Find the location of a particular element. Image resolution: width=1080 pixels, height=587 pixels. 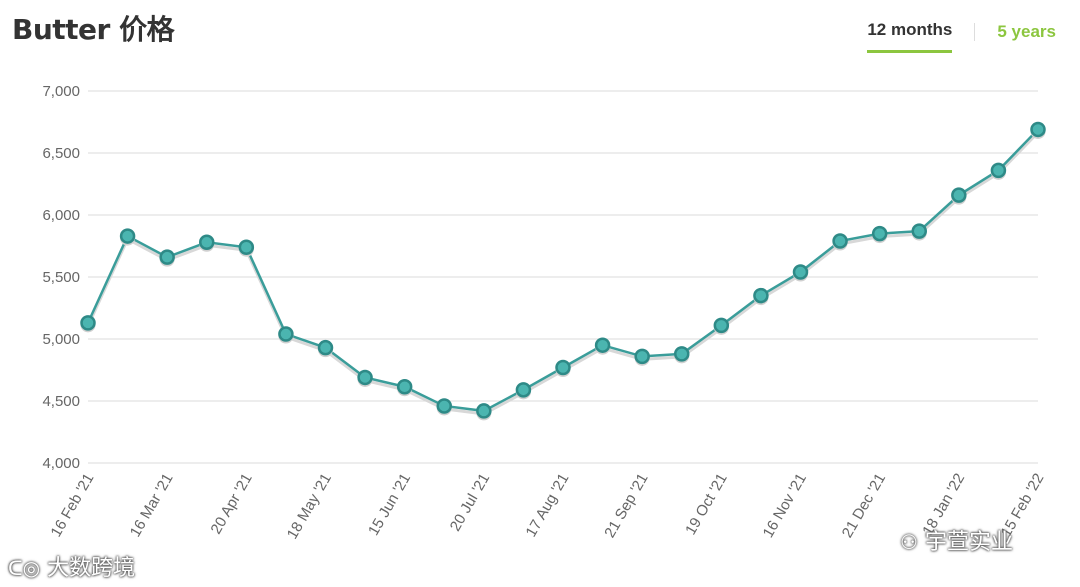

x-tick-label: 17 Aug '21 is located at coordinates (548, 506).